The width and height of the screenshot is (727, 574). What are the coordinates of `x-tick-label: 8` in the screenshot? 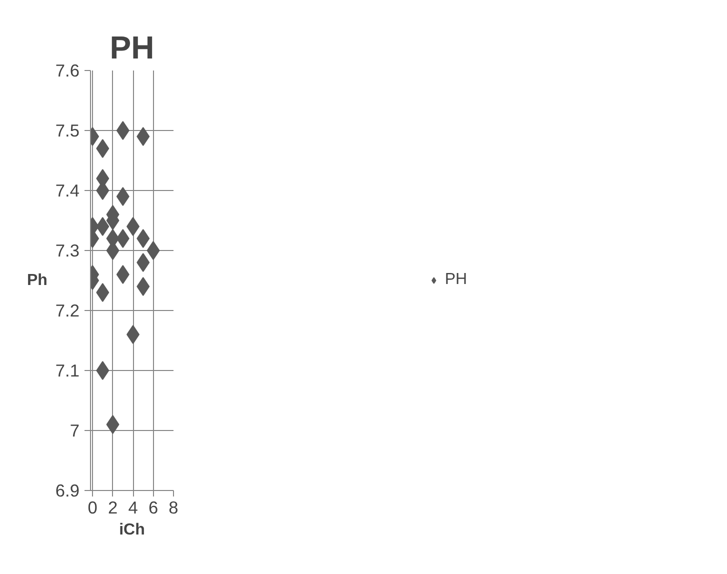 It's located at (173, 508).